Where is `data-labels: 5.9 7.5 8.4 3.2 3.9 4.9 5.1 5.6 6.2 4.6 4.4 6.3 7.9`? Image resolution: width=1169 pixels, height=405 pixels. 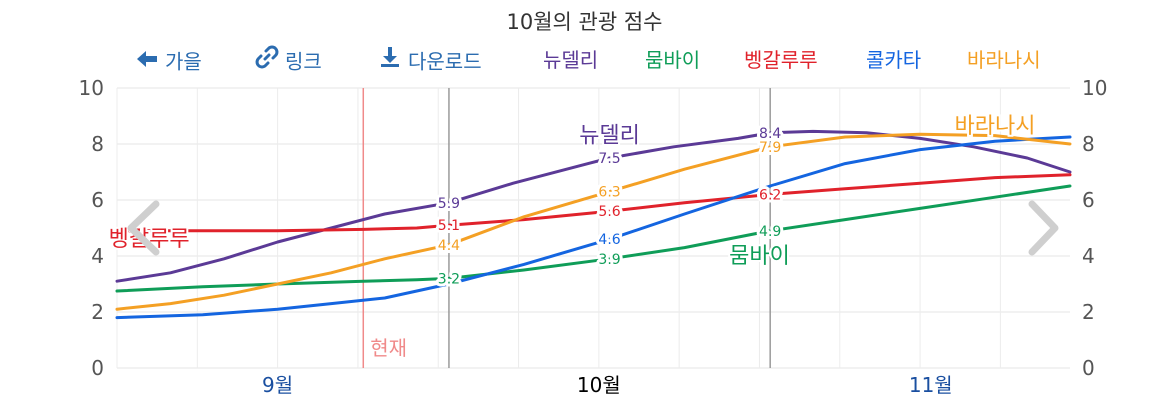
data-labels: 5.9 7.5 8.4 3.2 3.9 4.9 5.1 5.6 6.2 4.6 4.4 6.3 7.9 is located at coordinates (610, 207).